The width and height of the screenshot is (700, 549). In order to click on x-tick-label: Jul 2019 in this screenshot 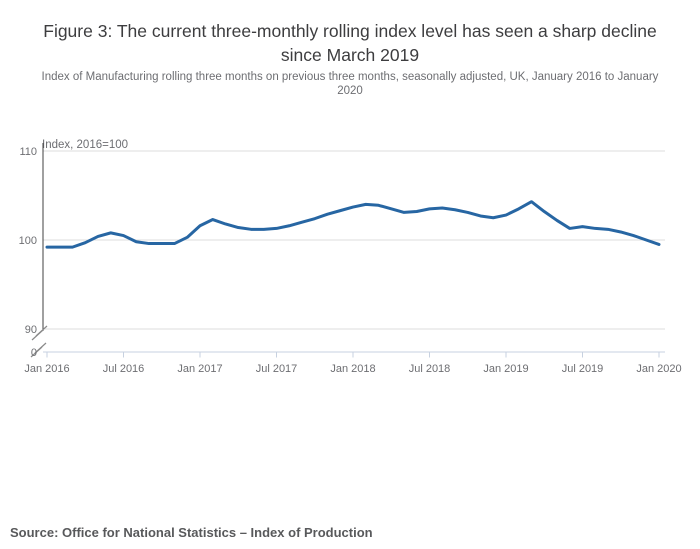, I will do `click(583, 369)`.